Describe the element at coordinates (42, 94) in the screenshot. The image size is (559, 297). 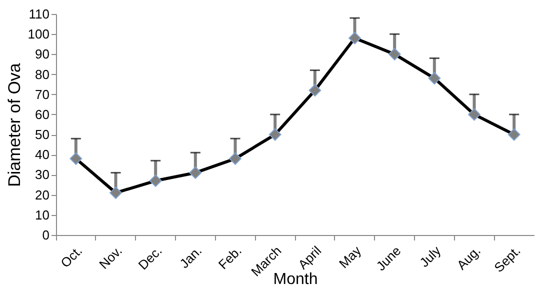
I see `y-tick-label: 70` at that location.